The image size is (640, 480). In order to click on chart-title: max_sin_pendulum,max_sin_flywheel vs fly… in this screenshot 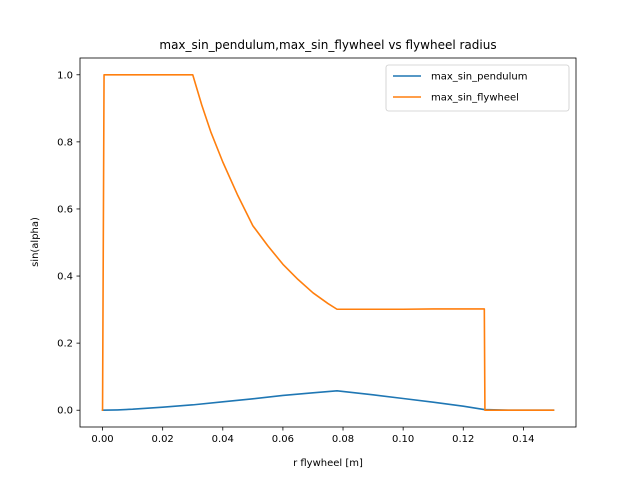, I will do `click(327, 45)`.